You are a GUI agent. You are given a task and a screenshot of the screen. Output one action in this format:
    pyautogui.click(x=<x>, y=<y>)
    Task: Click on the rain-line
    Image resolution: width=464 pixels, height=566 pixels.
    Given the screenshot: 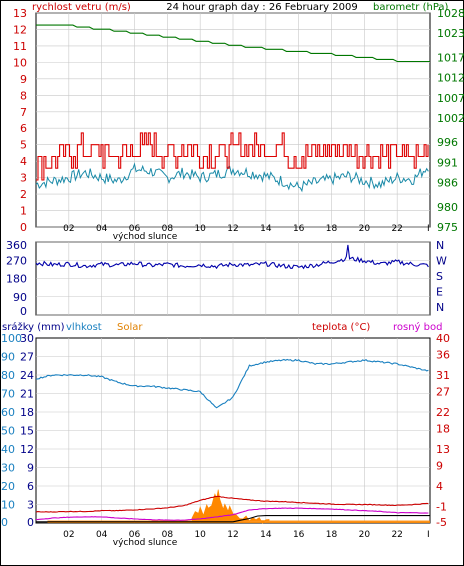 What is the action you would take?
    pyautogui.click(x=233, y=519)
    